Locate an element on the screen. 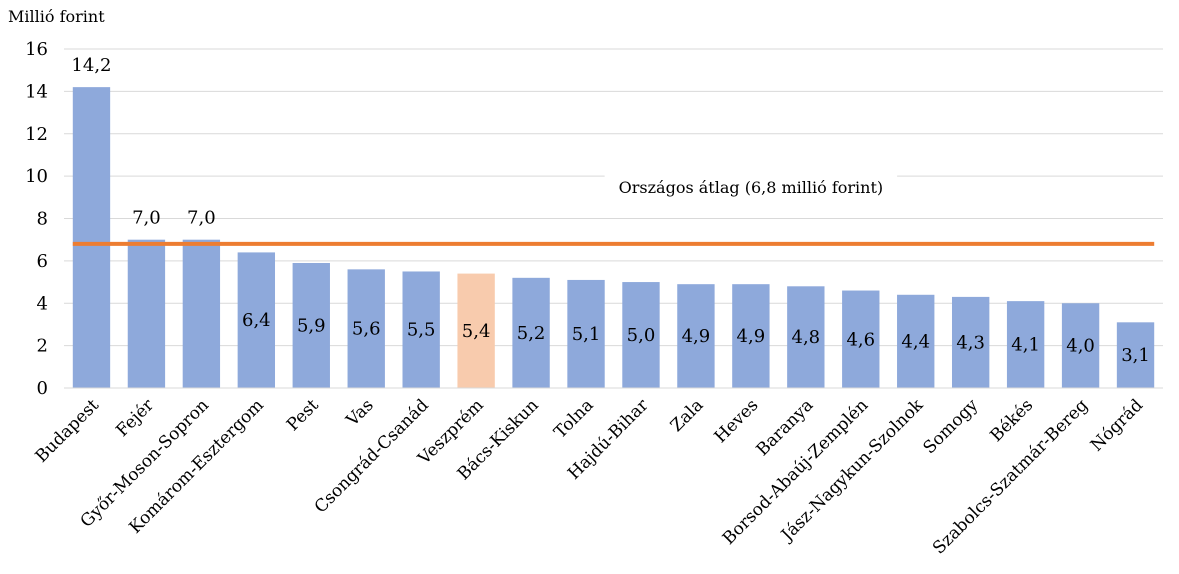  data-label: 5,0 is located at coordinates (641, 335).